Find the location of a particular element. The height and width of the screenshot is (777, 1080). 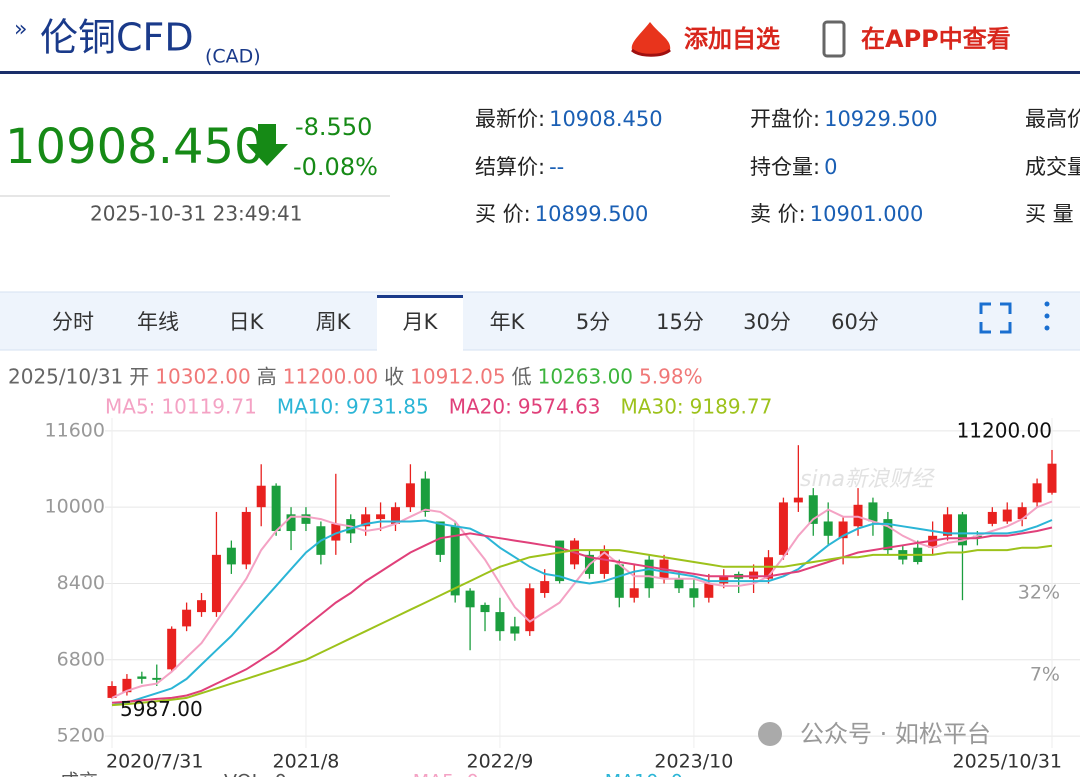

flame-base is located at coordinates (651, 52).